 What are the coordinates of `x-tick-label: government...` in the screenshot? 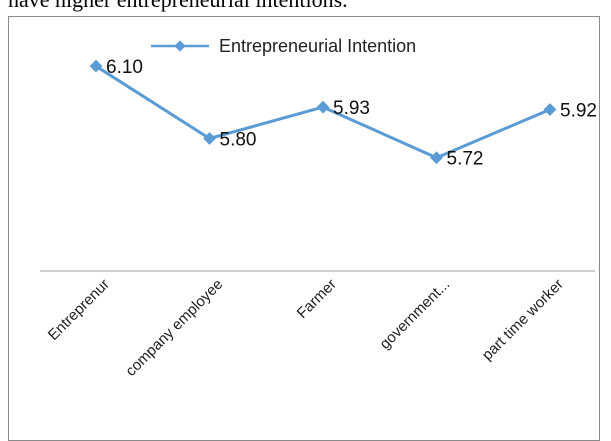 It's located at (414, 314).